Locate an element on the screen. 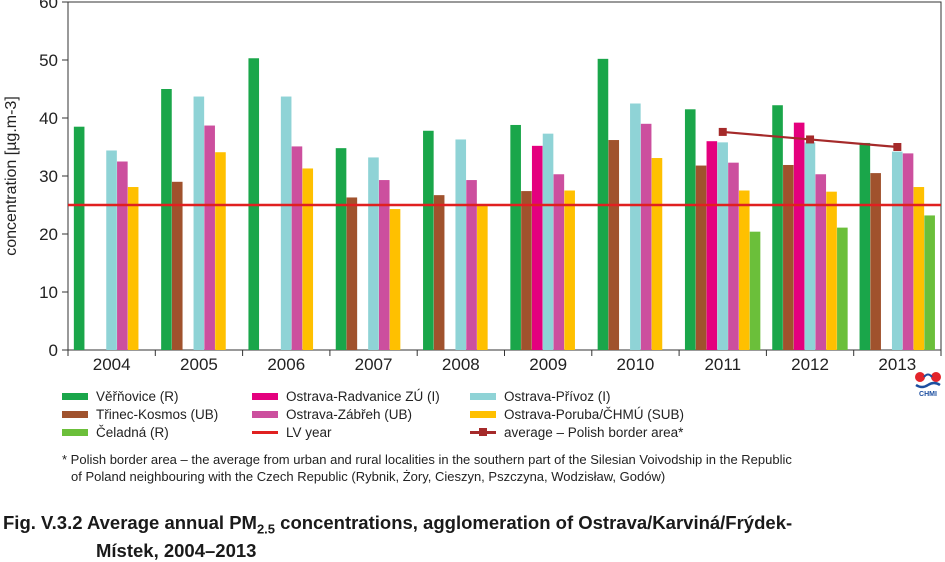 Image resolution: width=945 pixels, height=562 pixels. y-tick-label: 0 is located at coordinates (53, 350).